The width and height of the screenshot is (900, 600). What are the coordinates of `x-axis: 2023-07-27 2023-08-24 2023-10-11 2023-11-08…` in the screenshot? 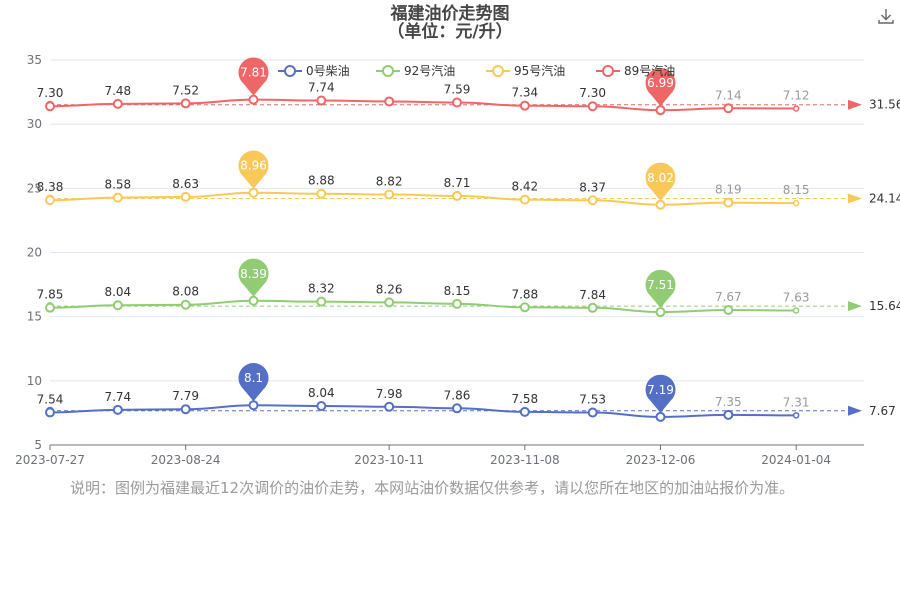 It's located at (439, 455).